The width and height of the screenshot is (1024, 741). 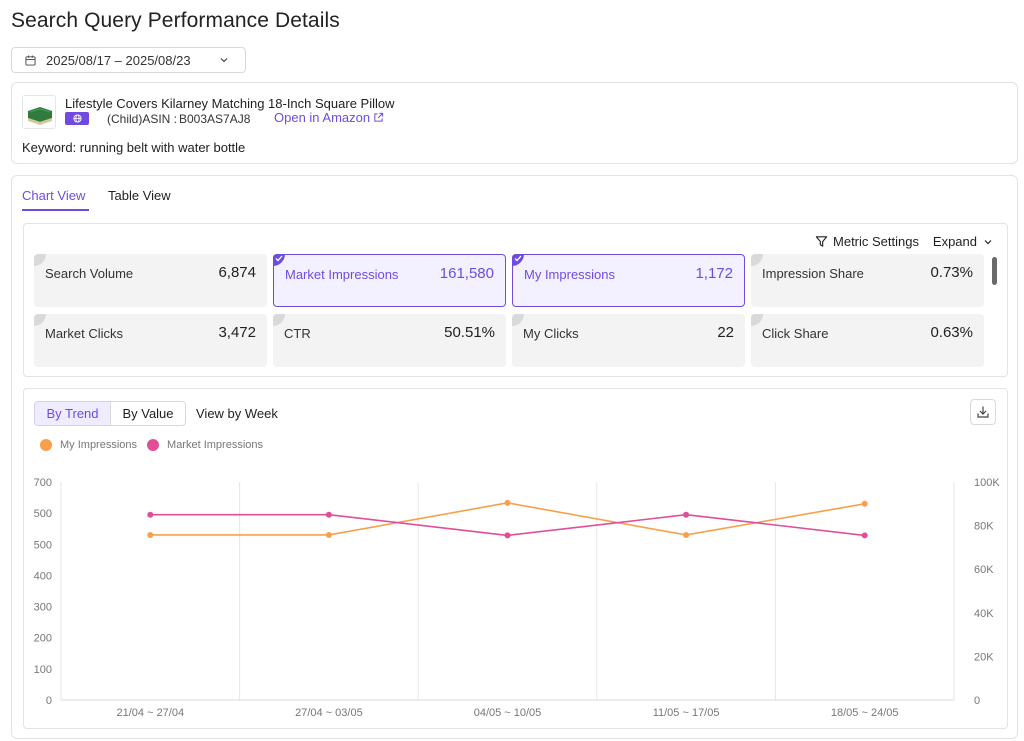 I want to click on y-right-tick-label: 20K, so click(x=984, y=657).